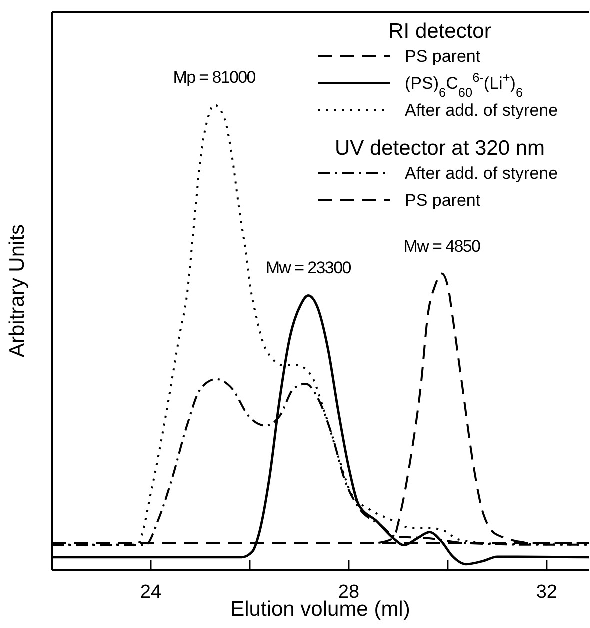  I want to click on annotation: UV detector at 320 nm, so click(440, 148).